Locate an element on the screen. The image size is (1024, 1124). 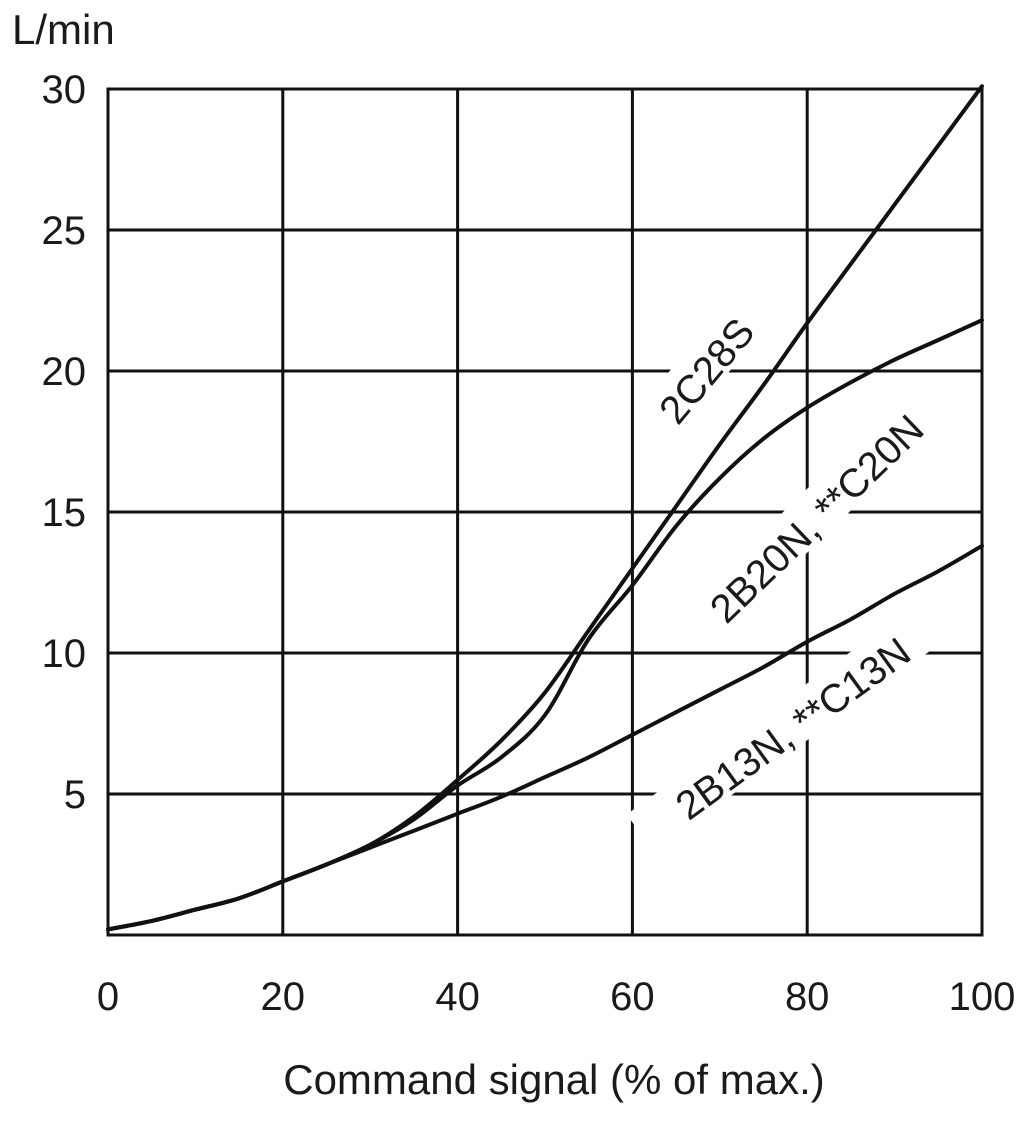
series-label-2b13n-c13n: 2B13N, **C13N is located at coordinates (793, 729).